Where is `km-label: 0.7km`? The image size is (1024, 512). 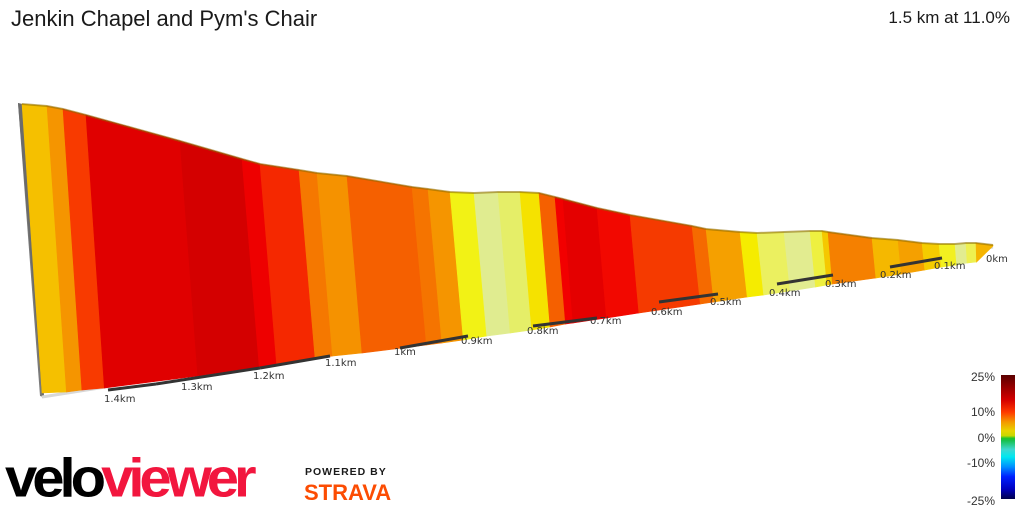 km-label: 0.7km is located at coordinates (605, 321).